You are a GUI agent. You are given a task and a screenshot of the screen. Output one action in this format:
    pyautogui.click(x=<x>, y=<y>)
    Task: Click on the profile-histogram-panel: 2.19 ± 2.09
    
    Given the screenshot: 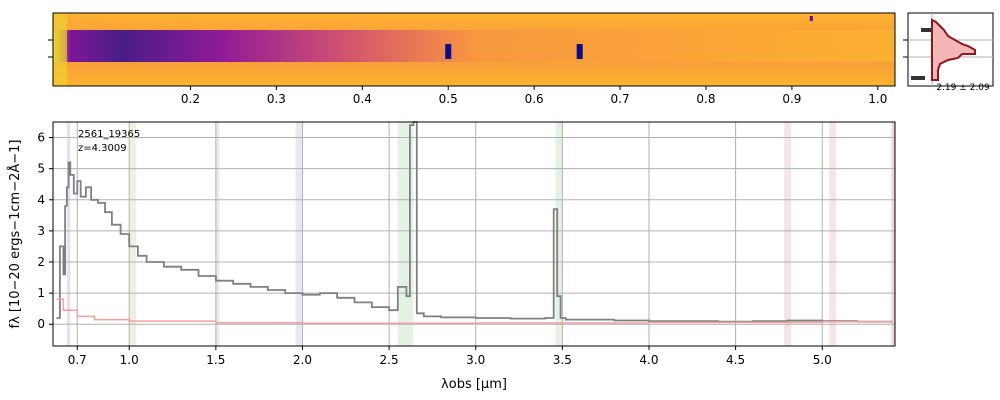 What is the action you would take?
    pyautogui.click(x=948, y=52)
    